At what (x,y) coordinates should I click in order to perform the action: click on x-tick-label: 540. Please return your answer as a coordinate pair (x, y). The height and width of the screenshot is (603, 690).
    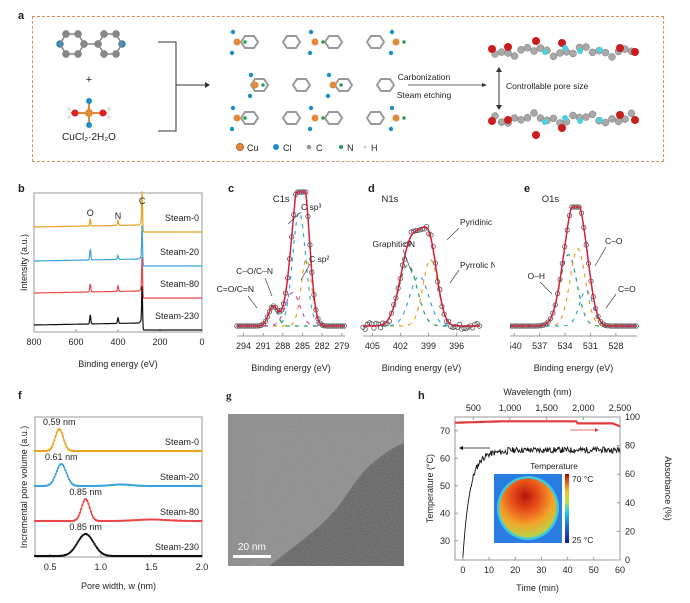
    Looking at the image, I should click on (516, 346).